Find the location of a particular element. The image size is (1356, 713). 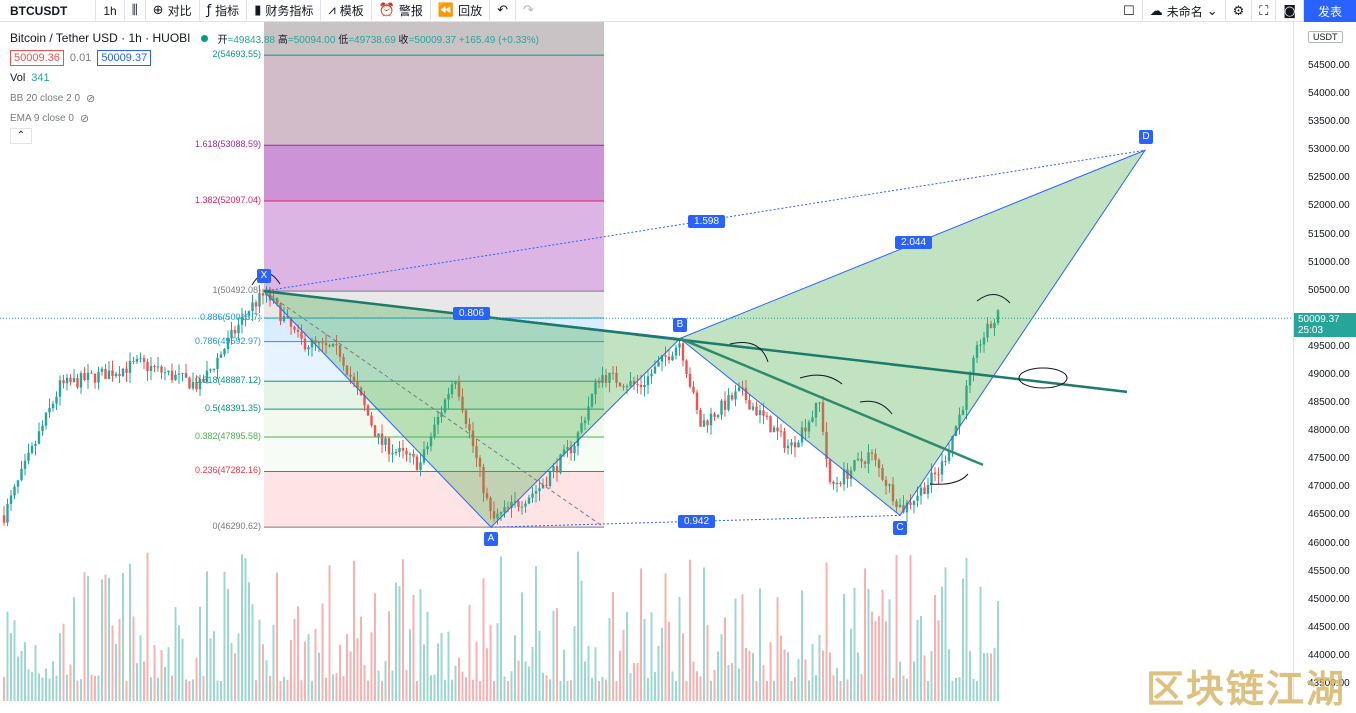

volume-legend-row: Vol 341 is located at coordinates (274, 78).